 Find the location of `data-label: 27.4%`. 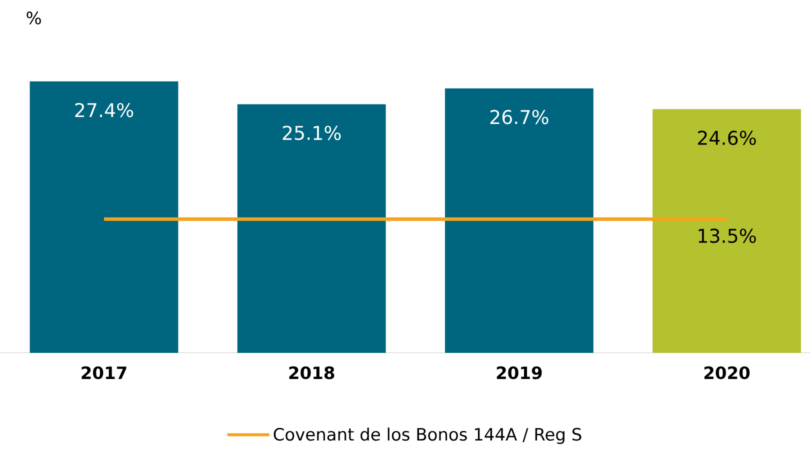

data-label: 27.4% is located at coordinates (104, 110).